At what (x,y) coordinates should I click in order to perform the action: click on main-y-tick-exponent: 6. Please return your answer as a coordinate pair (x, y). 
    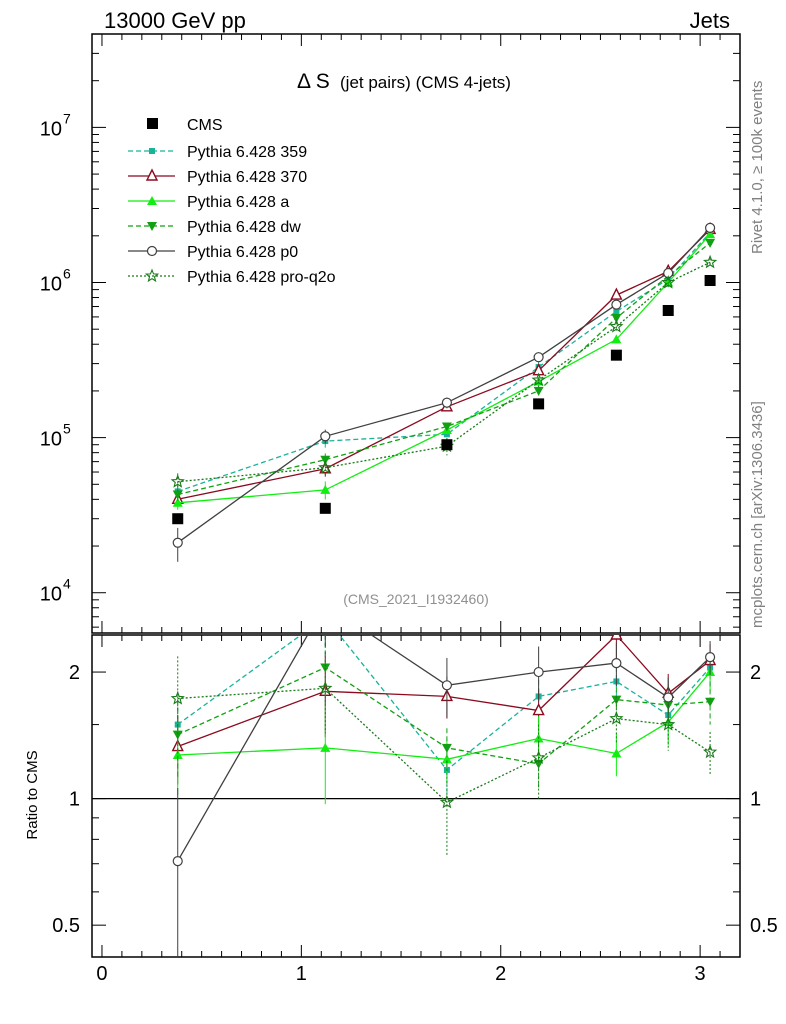
    Looking at the image, I should click on (67, 274).